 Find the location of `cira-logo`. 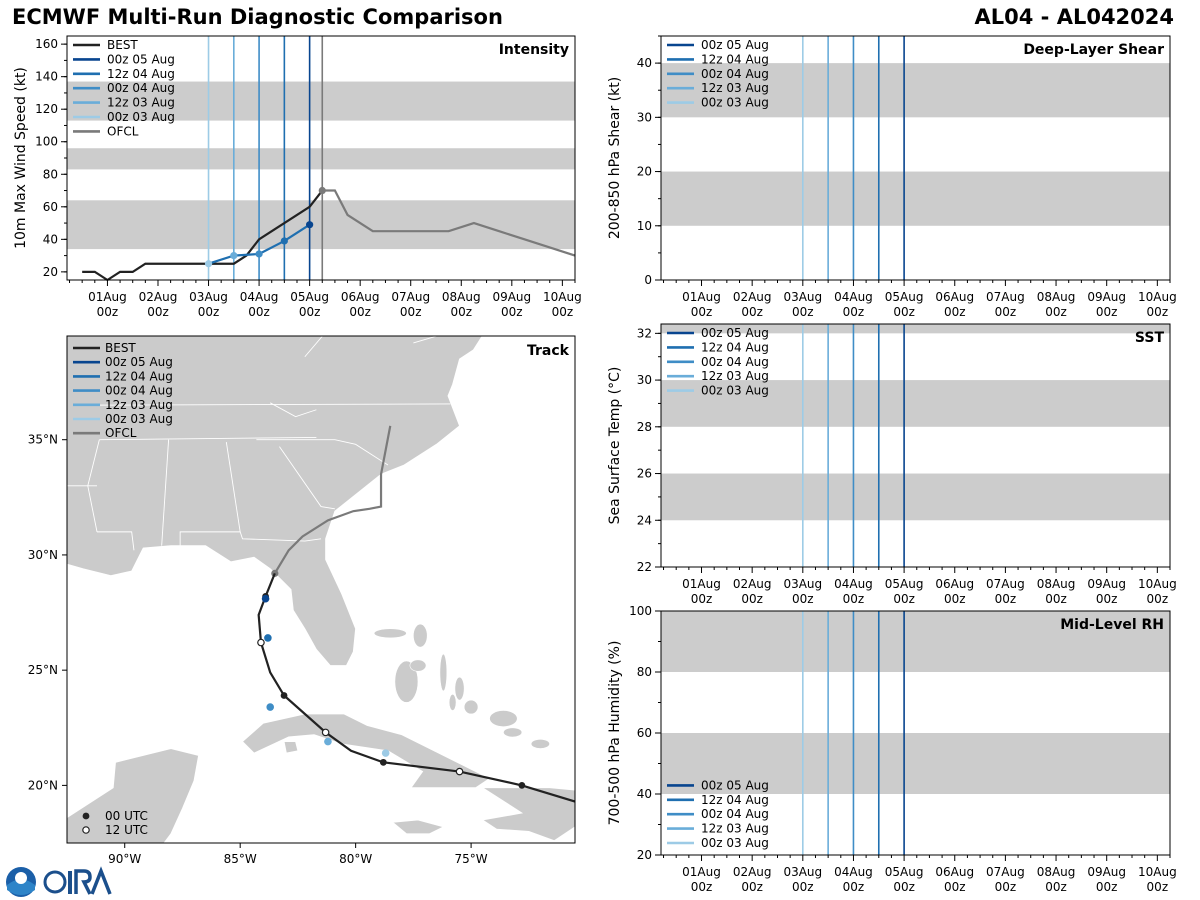

cira-logo is located at coordinates (59, 881).